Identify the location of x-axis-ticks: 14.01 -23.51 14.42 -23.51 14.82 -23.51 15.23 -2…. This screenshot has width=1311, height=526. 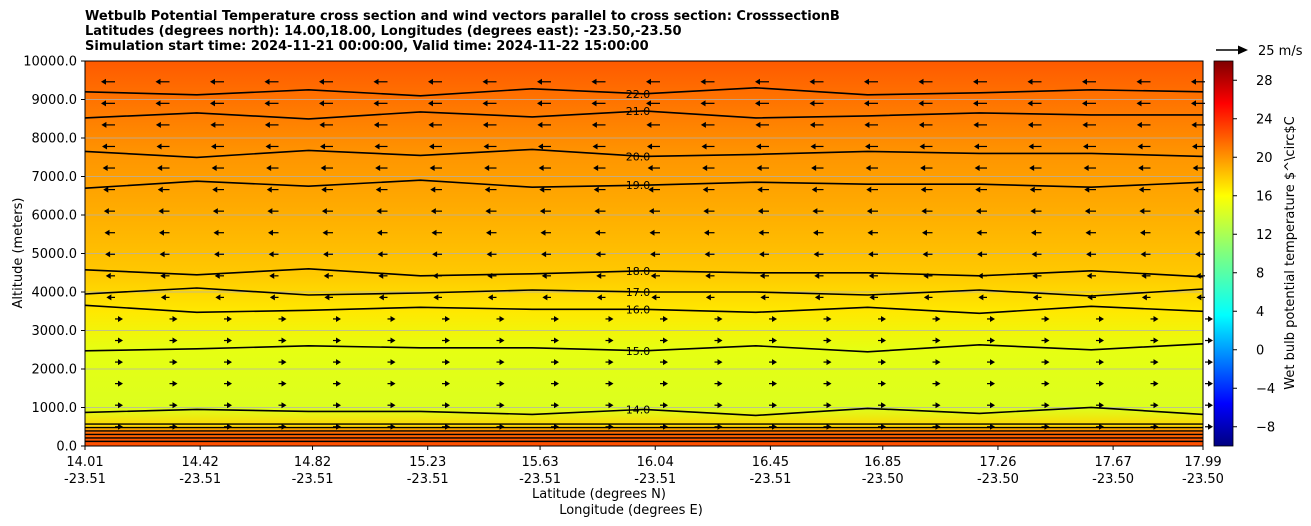
(644, 466).